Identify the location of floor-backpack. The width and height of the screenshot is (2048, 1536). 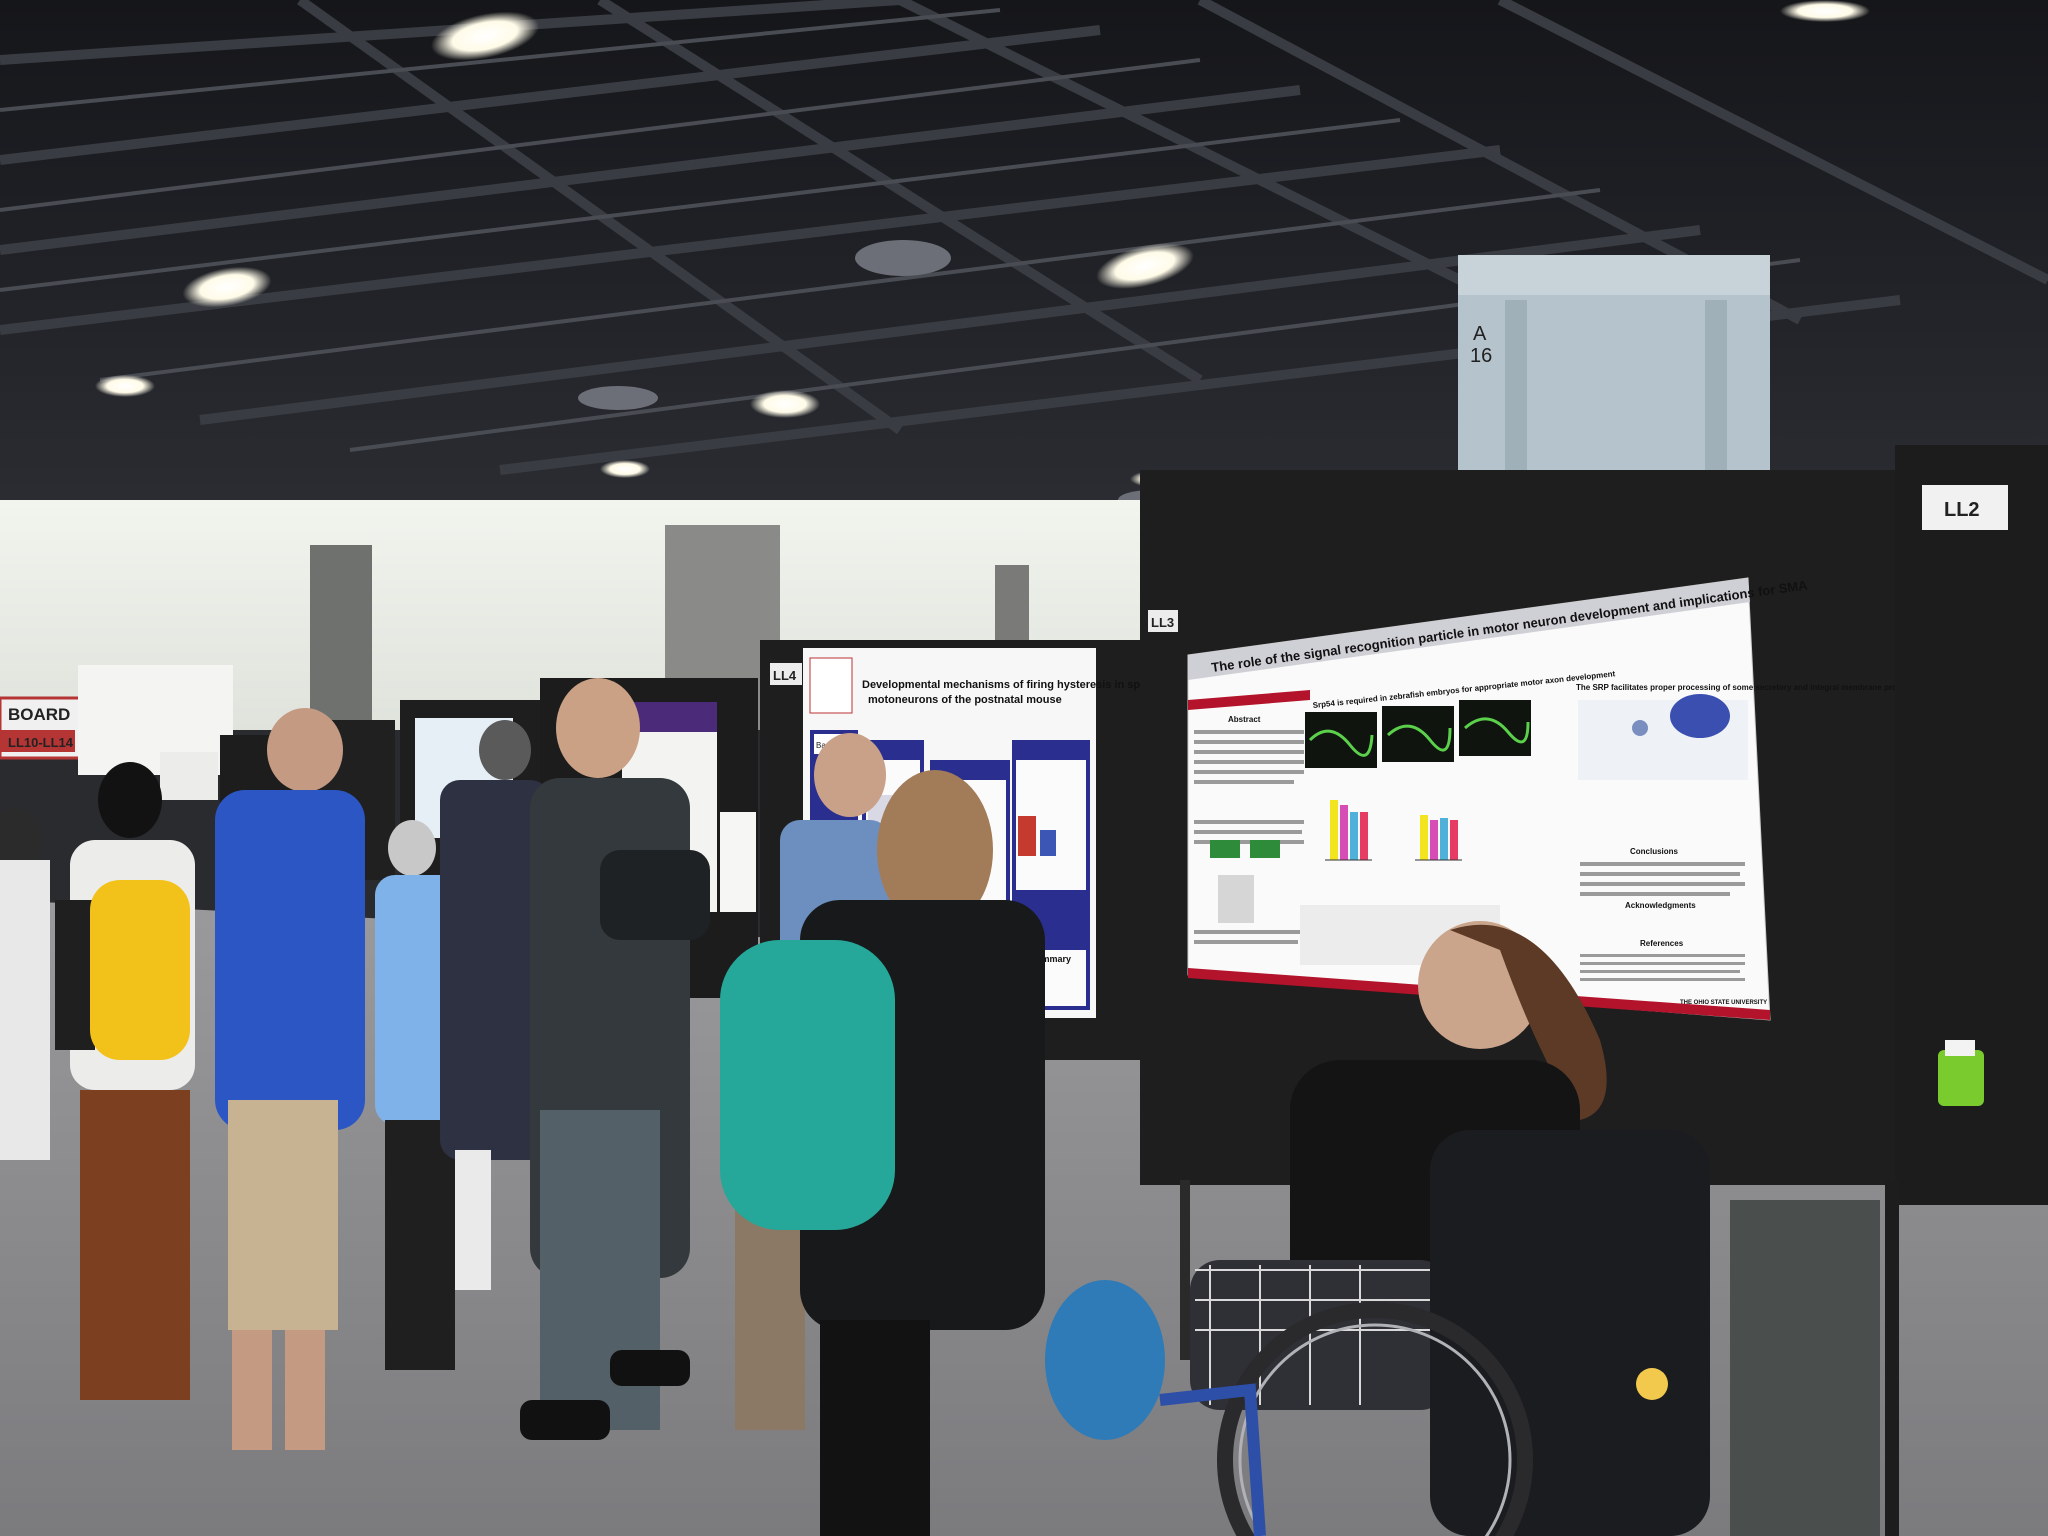
(1105, 1360).